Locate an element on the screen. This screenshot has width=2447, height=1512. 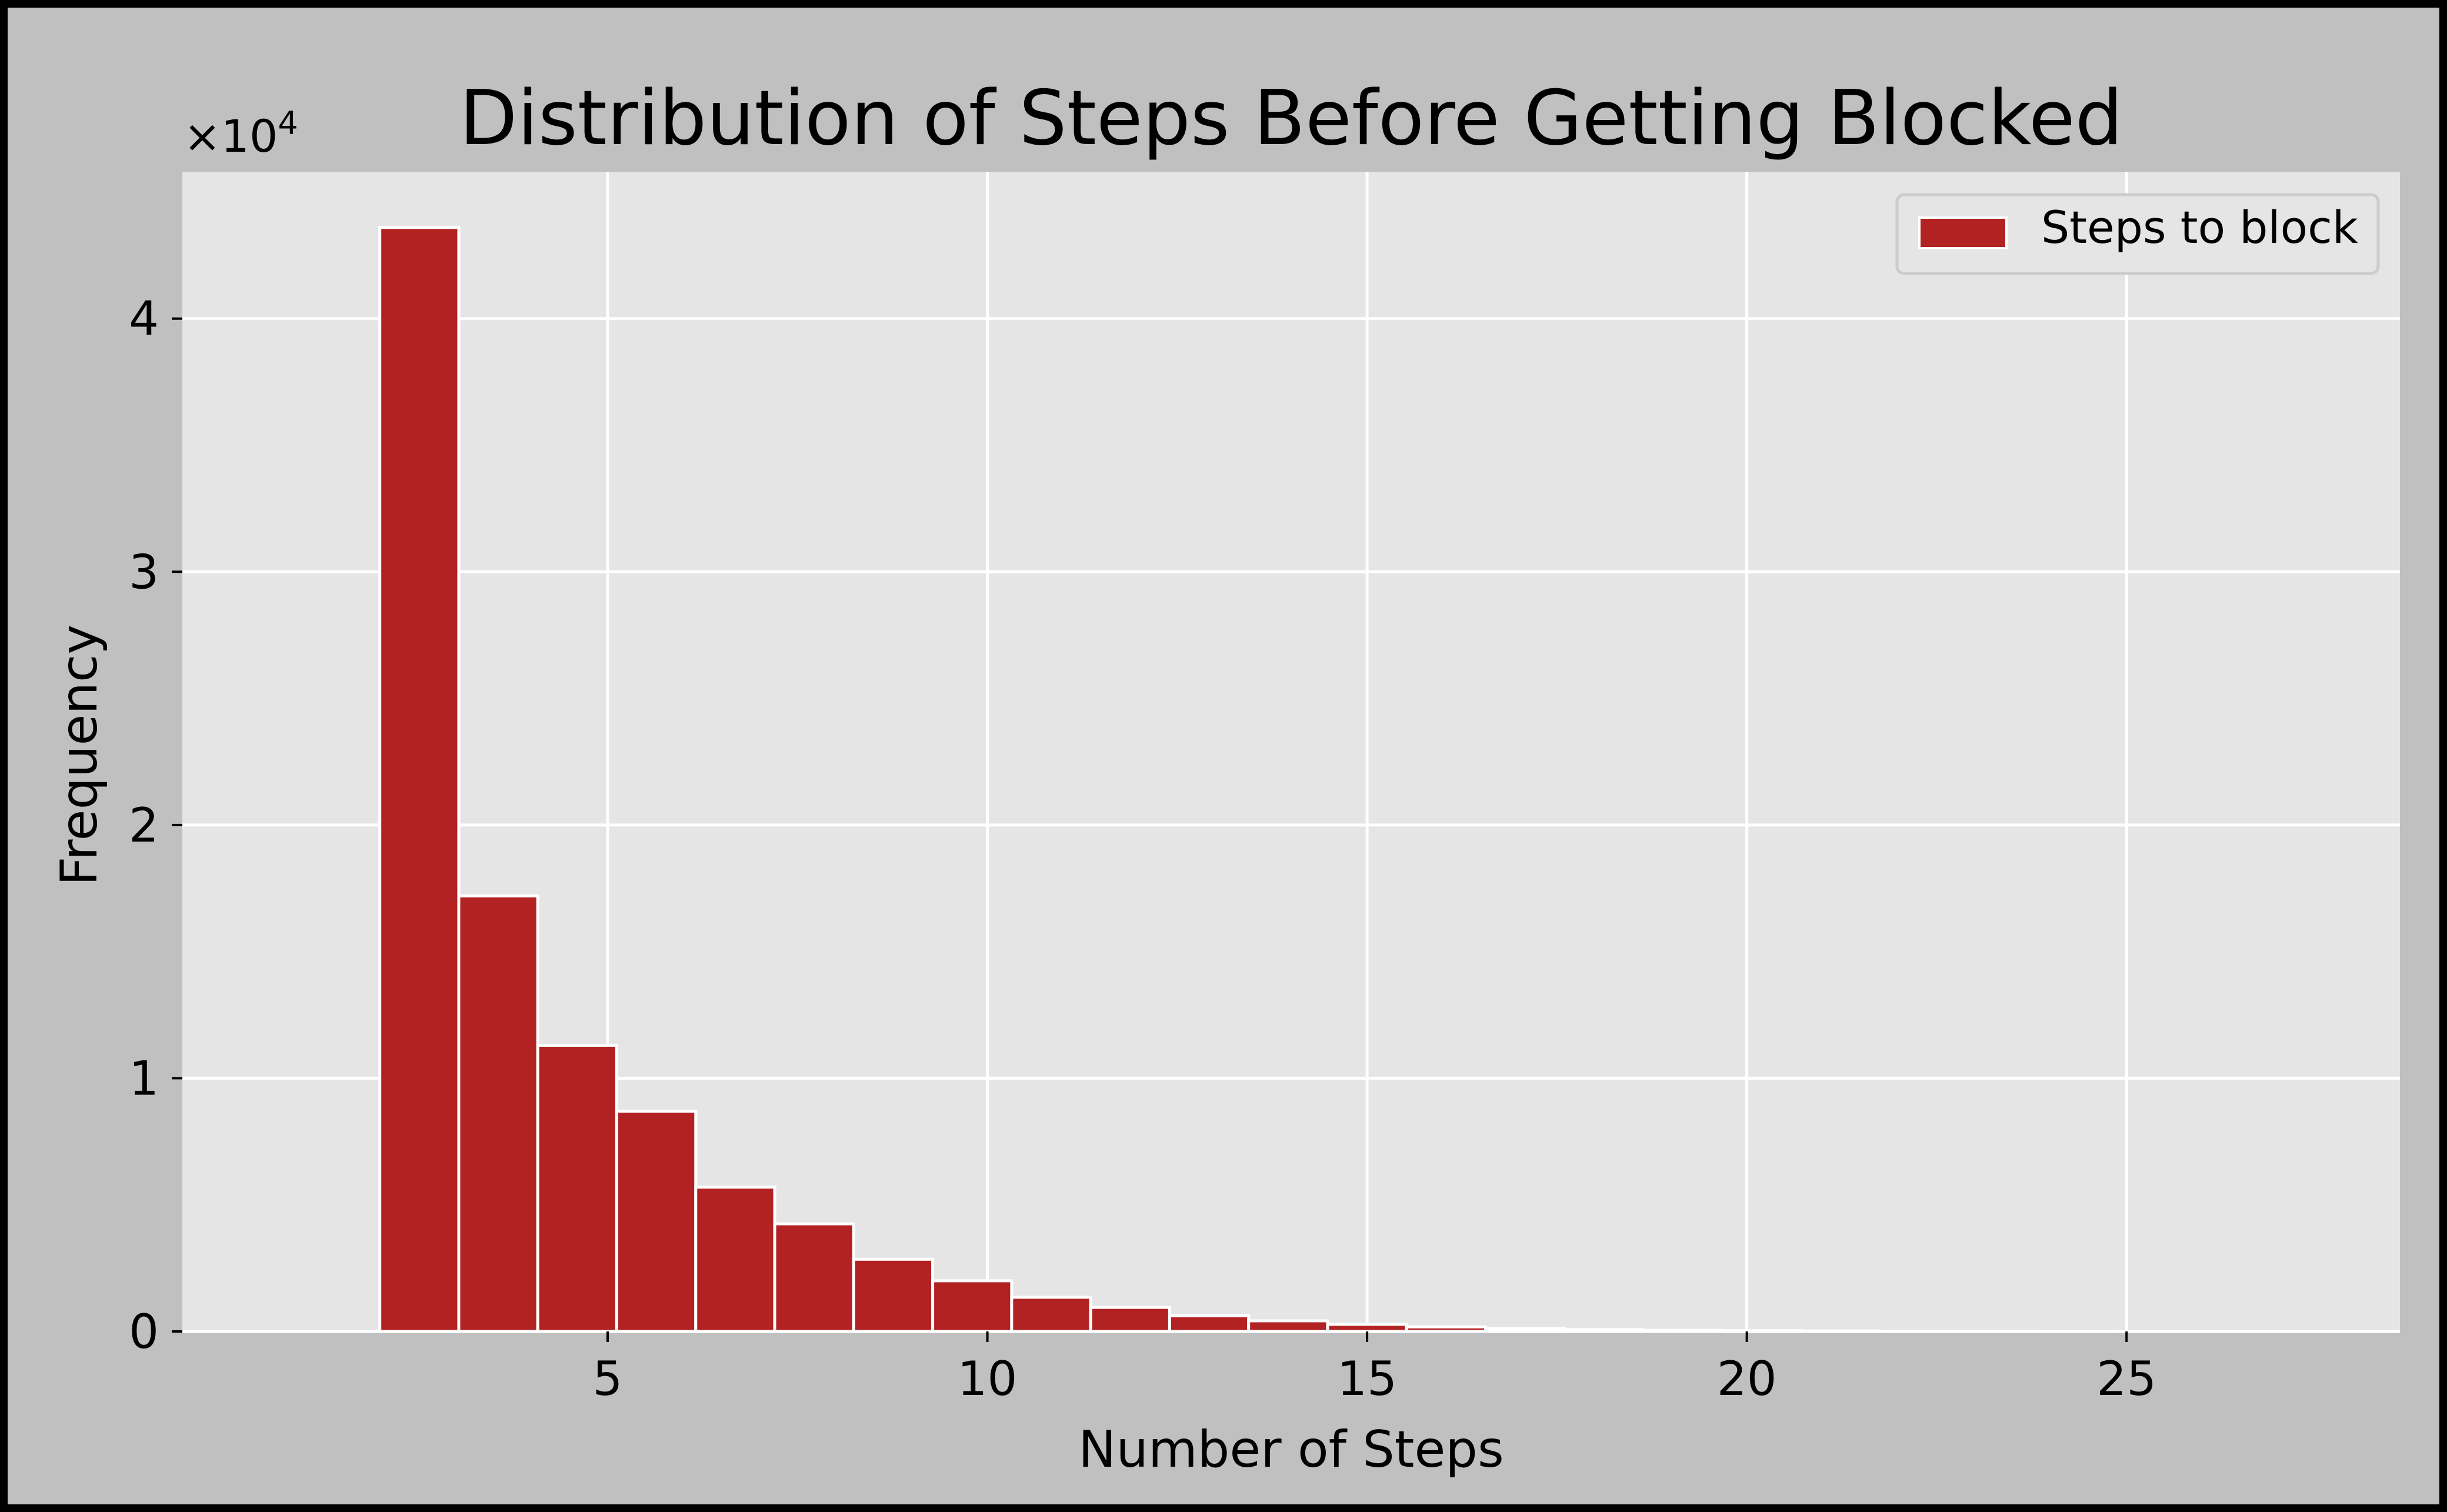
x-axis-label: Number of Steps is located at coordinates (1291, 1449).